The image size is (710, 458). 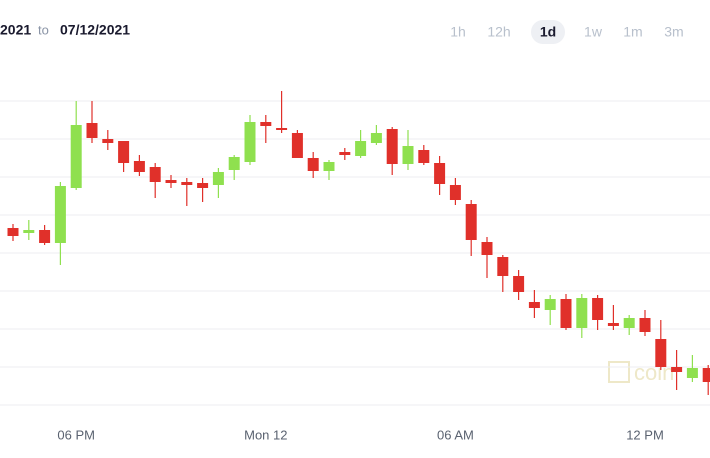 What do you see at coordinates (619, 372) in the screenshot?
I see `watermark-logo` at bounding box center [619, 372].